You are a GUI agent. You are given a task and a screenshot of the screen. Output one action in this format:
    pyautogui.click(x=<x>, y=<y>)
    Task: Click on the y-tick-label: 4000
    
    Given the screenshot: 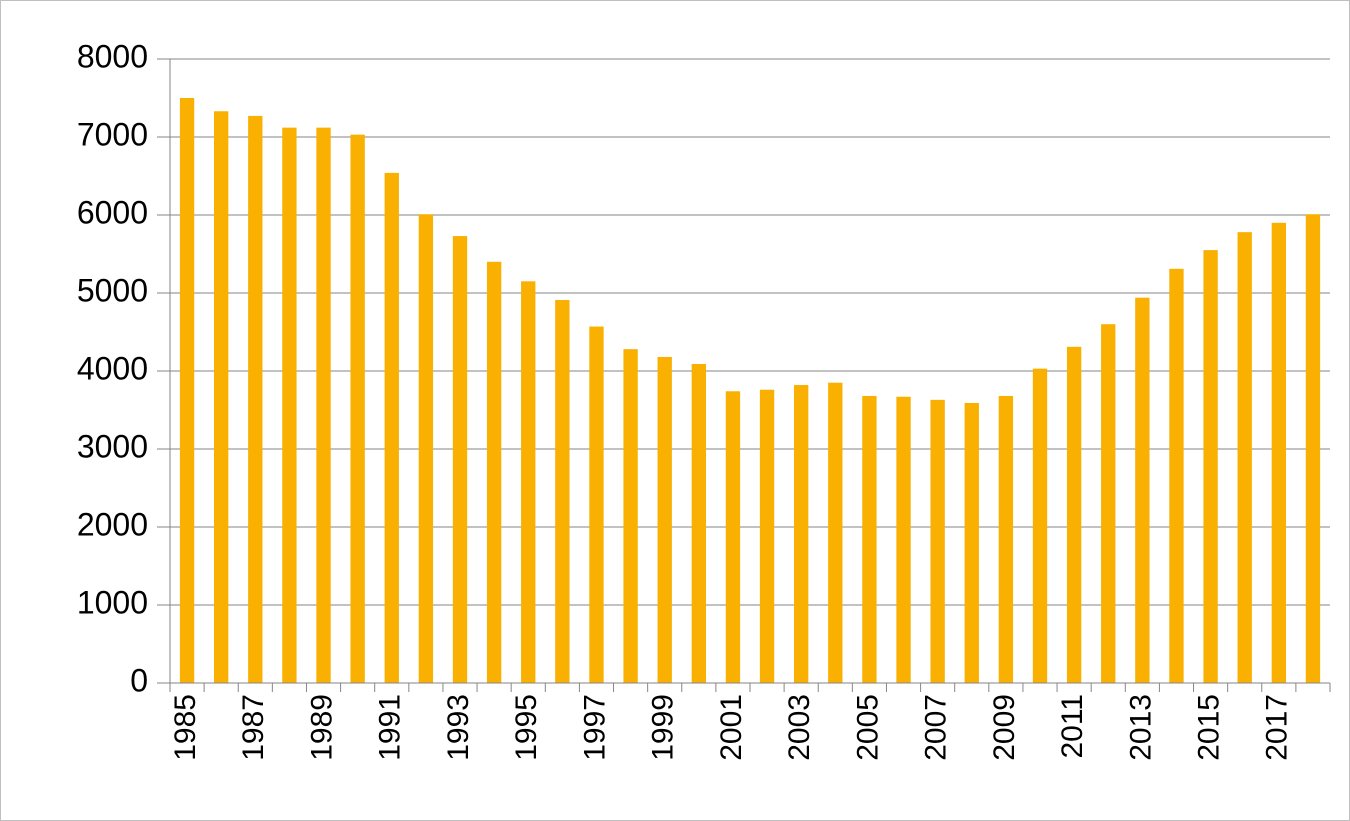 What is the action you would take?
    pyautogui.click(x=112, y=368)
    